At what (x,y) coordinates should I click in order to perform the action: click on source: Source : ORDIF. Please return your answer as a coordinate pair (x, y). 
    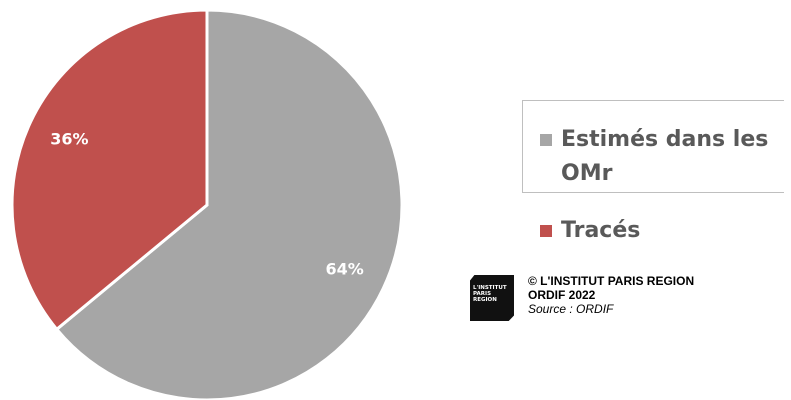
    Looking at the image, I should click on (571, 309).